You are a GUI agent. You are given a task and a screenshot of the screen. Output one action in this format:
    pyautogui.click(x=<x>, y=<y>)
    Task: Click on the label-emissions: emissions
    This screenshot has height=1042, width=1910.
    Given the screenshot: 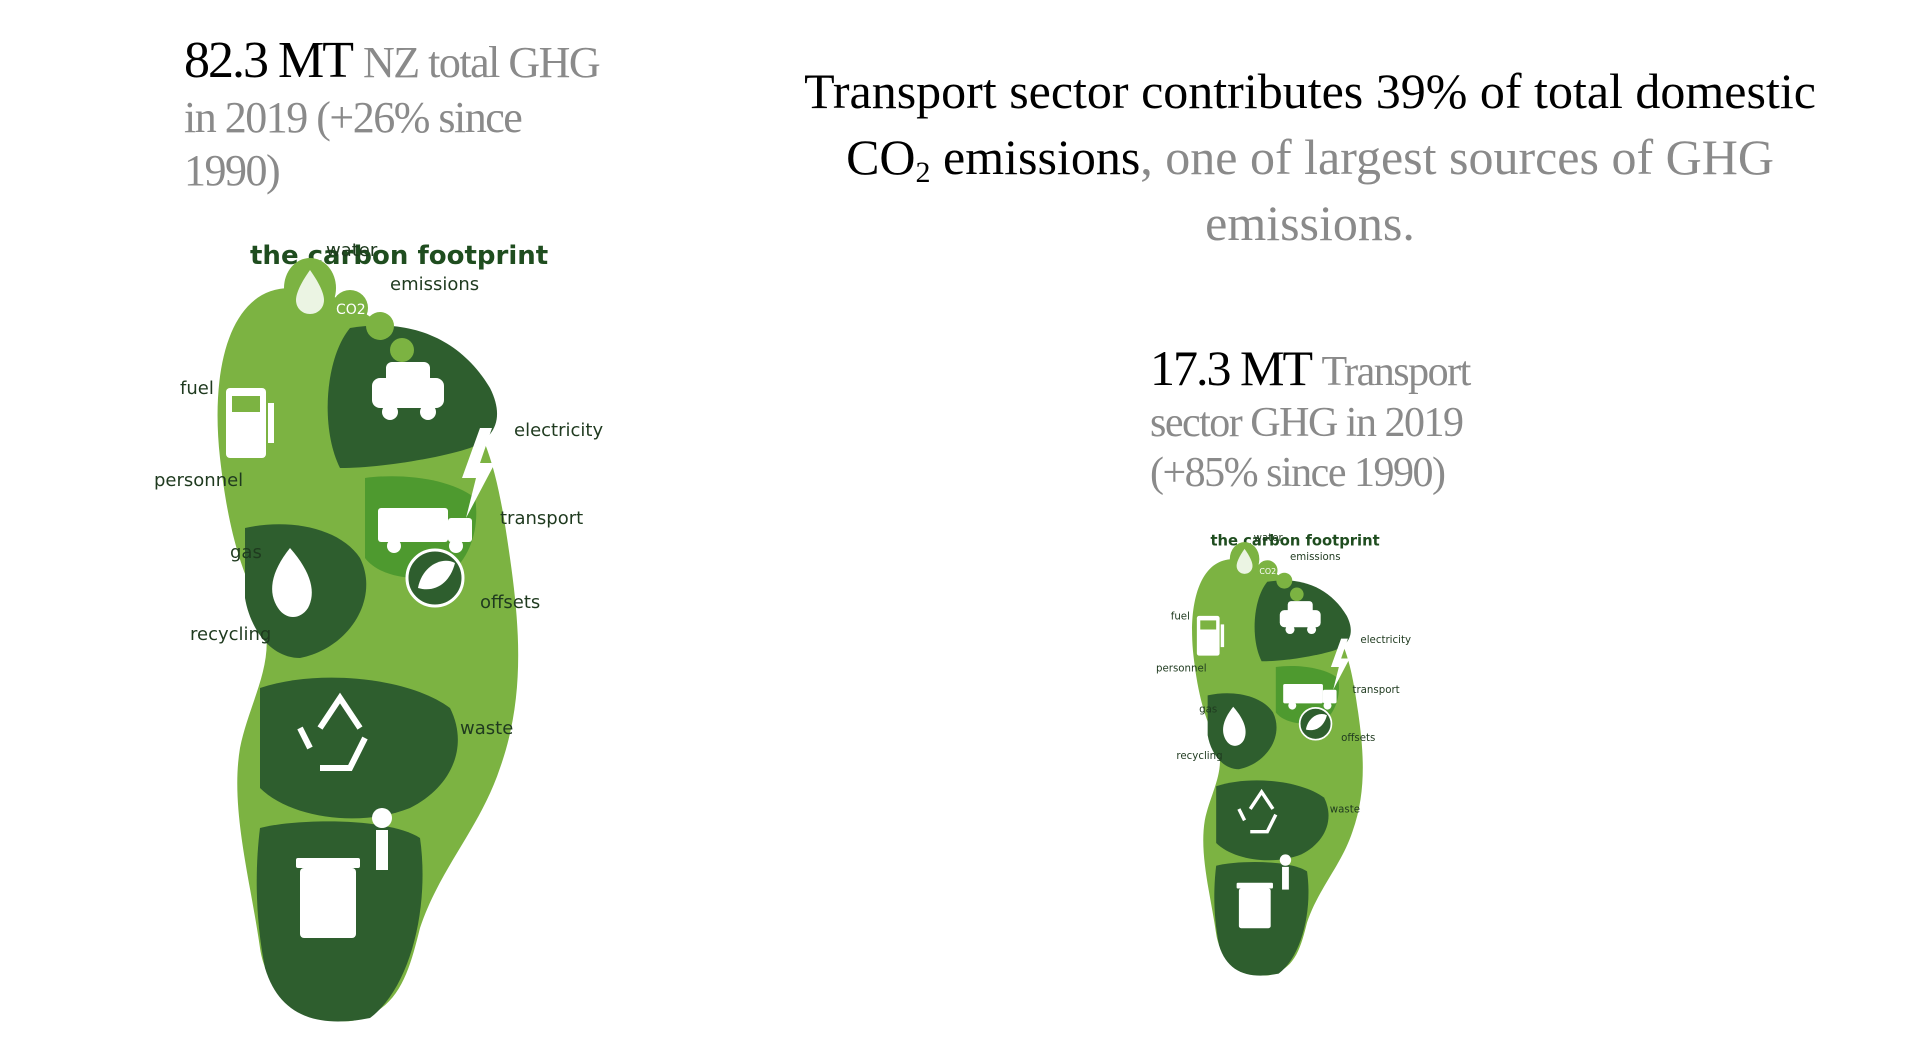 What is the action you would take?
    pyautogui.click(x=434, y=284)
    